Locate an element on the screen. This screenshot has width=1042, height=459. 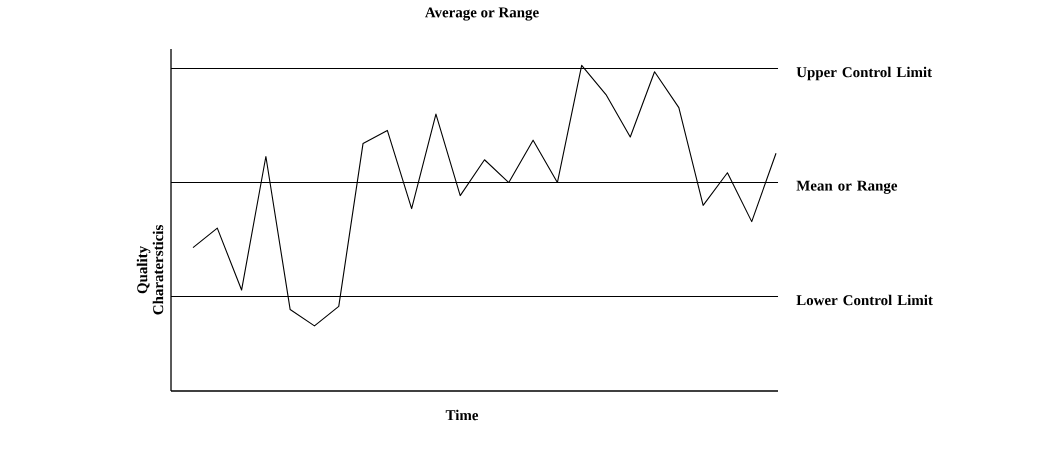
x-axis-title: Time is located at coordinates (462, 415).